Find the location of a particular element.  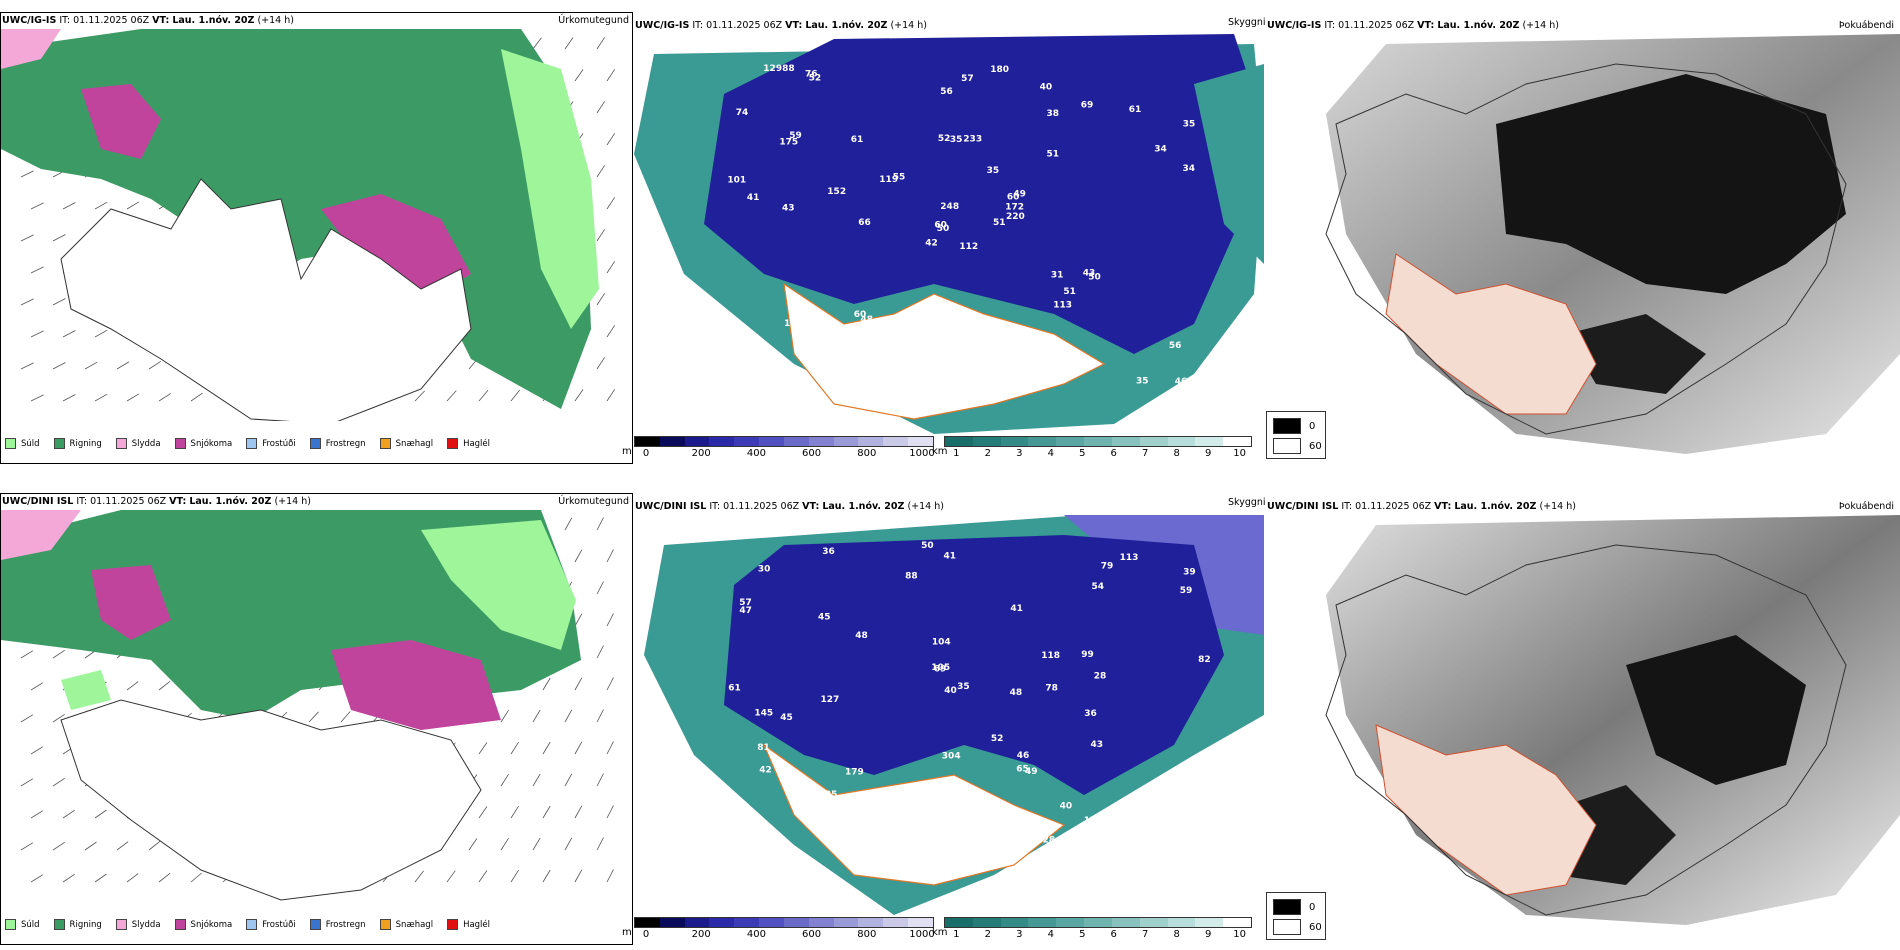

fog-dense-area-south is located at coordinates (1636, 354).